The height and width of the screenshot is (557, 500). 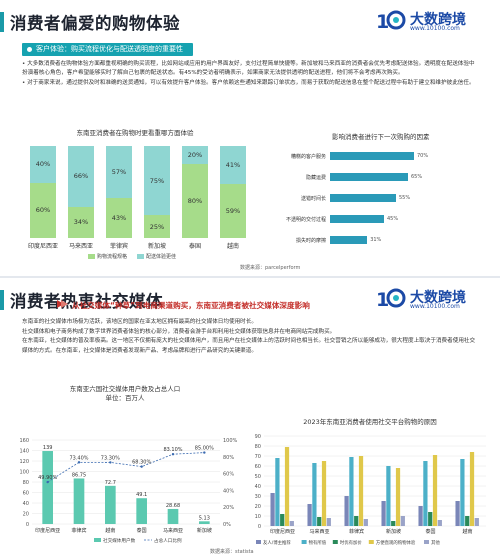 I want to click on logo-mark-icon: 1, so click(x=391, y=21).